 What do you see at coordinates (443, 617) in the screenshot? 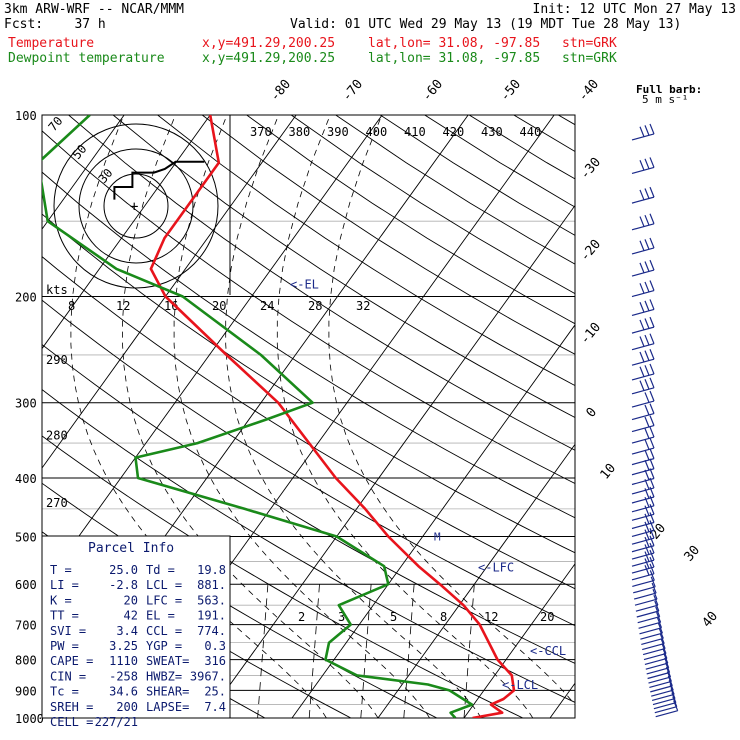
I see `mixing-ratio-label: 8` at bounding box center [443, 617].